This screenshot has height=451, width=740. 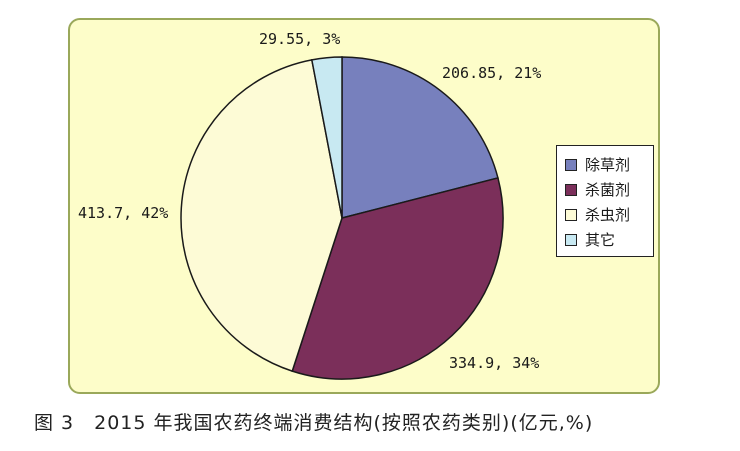 I want to click on data-label-insecticide: 413.7, 42%, so click(x=123, y=213).